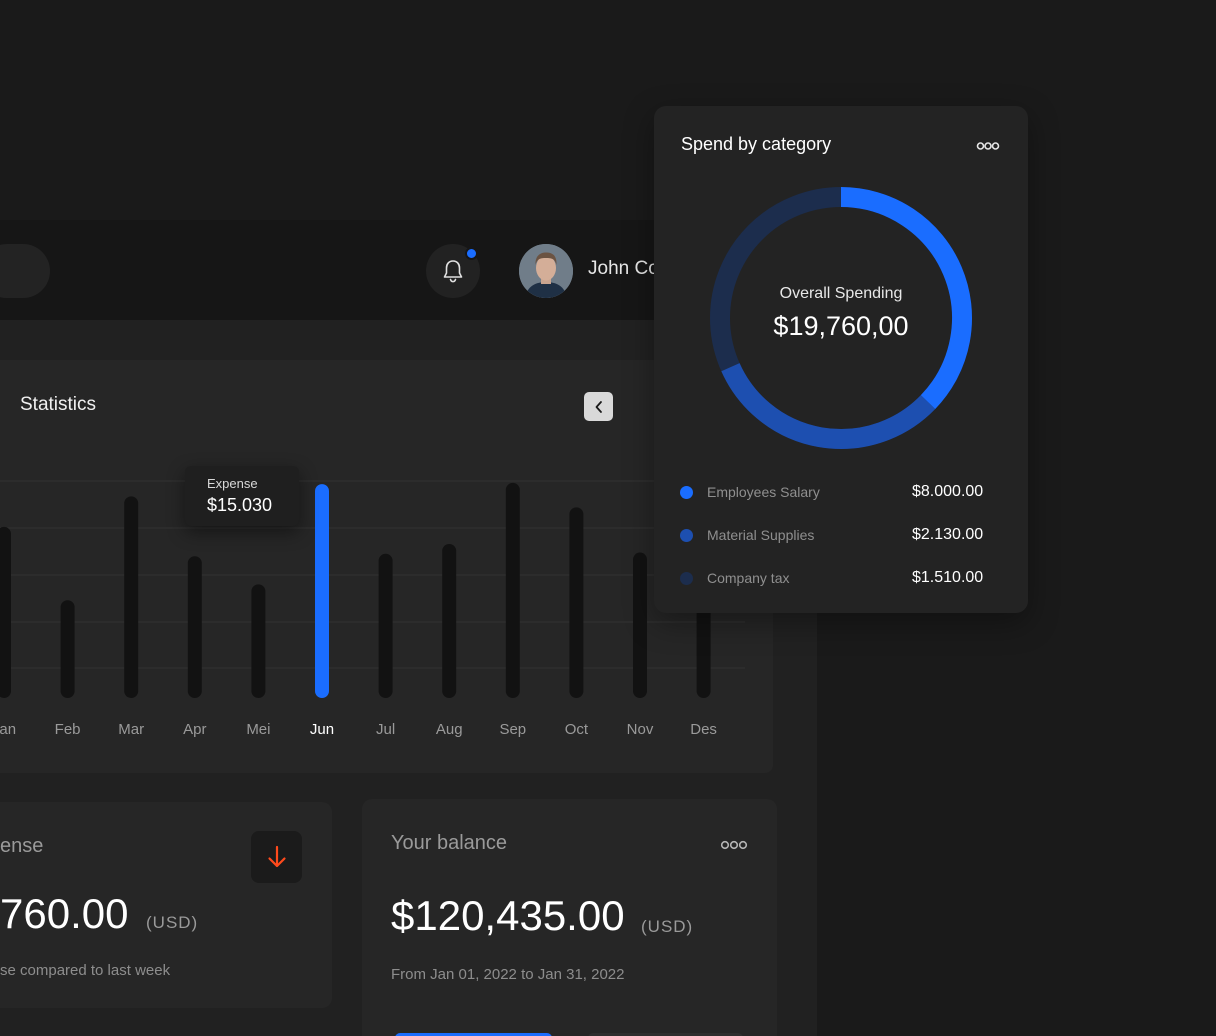 Image resolution: width=1216 pixels, height=1036 pixels. What do you see at coordinates (623, 268) in the screenshot?
I see `user-name: John Co` at bounding box center [623, 268].